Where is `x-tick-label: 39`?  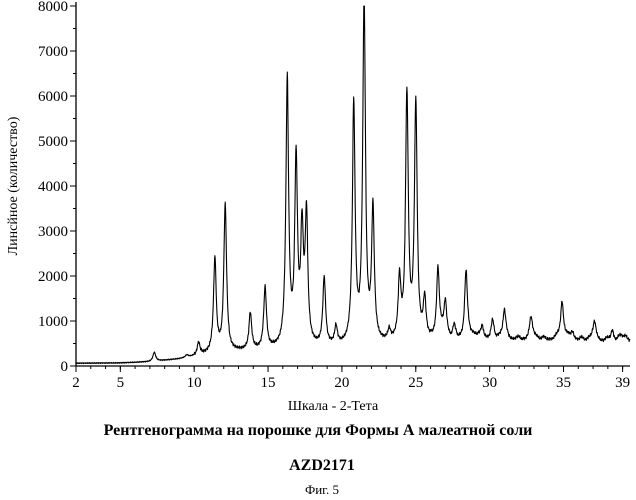 x-tick-label: 39 is located at coordinates (622, 383).